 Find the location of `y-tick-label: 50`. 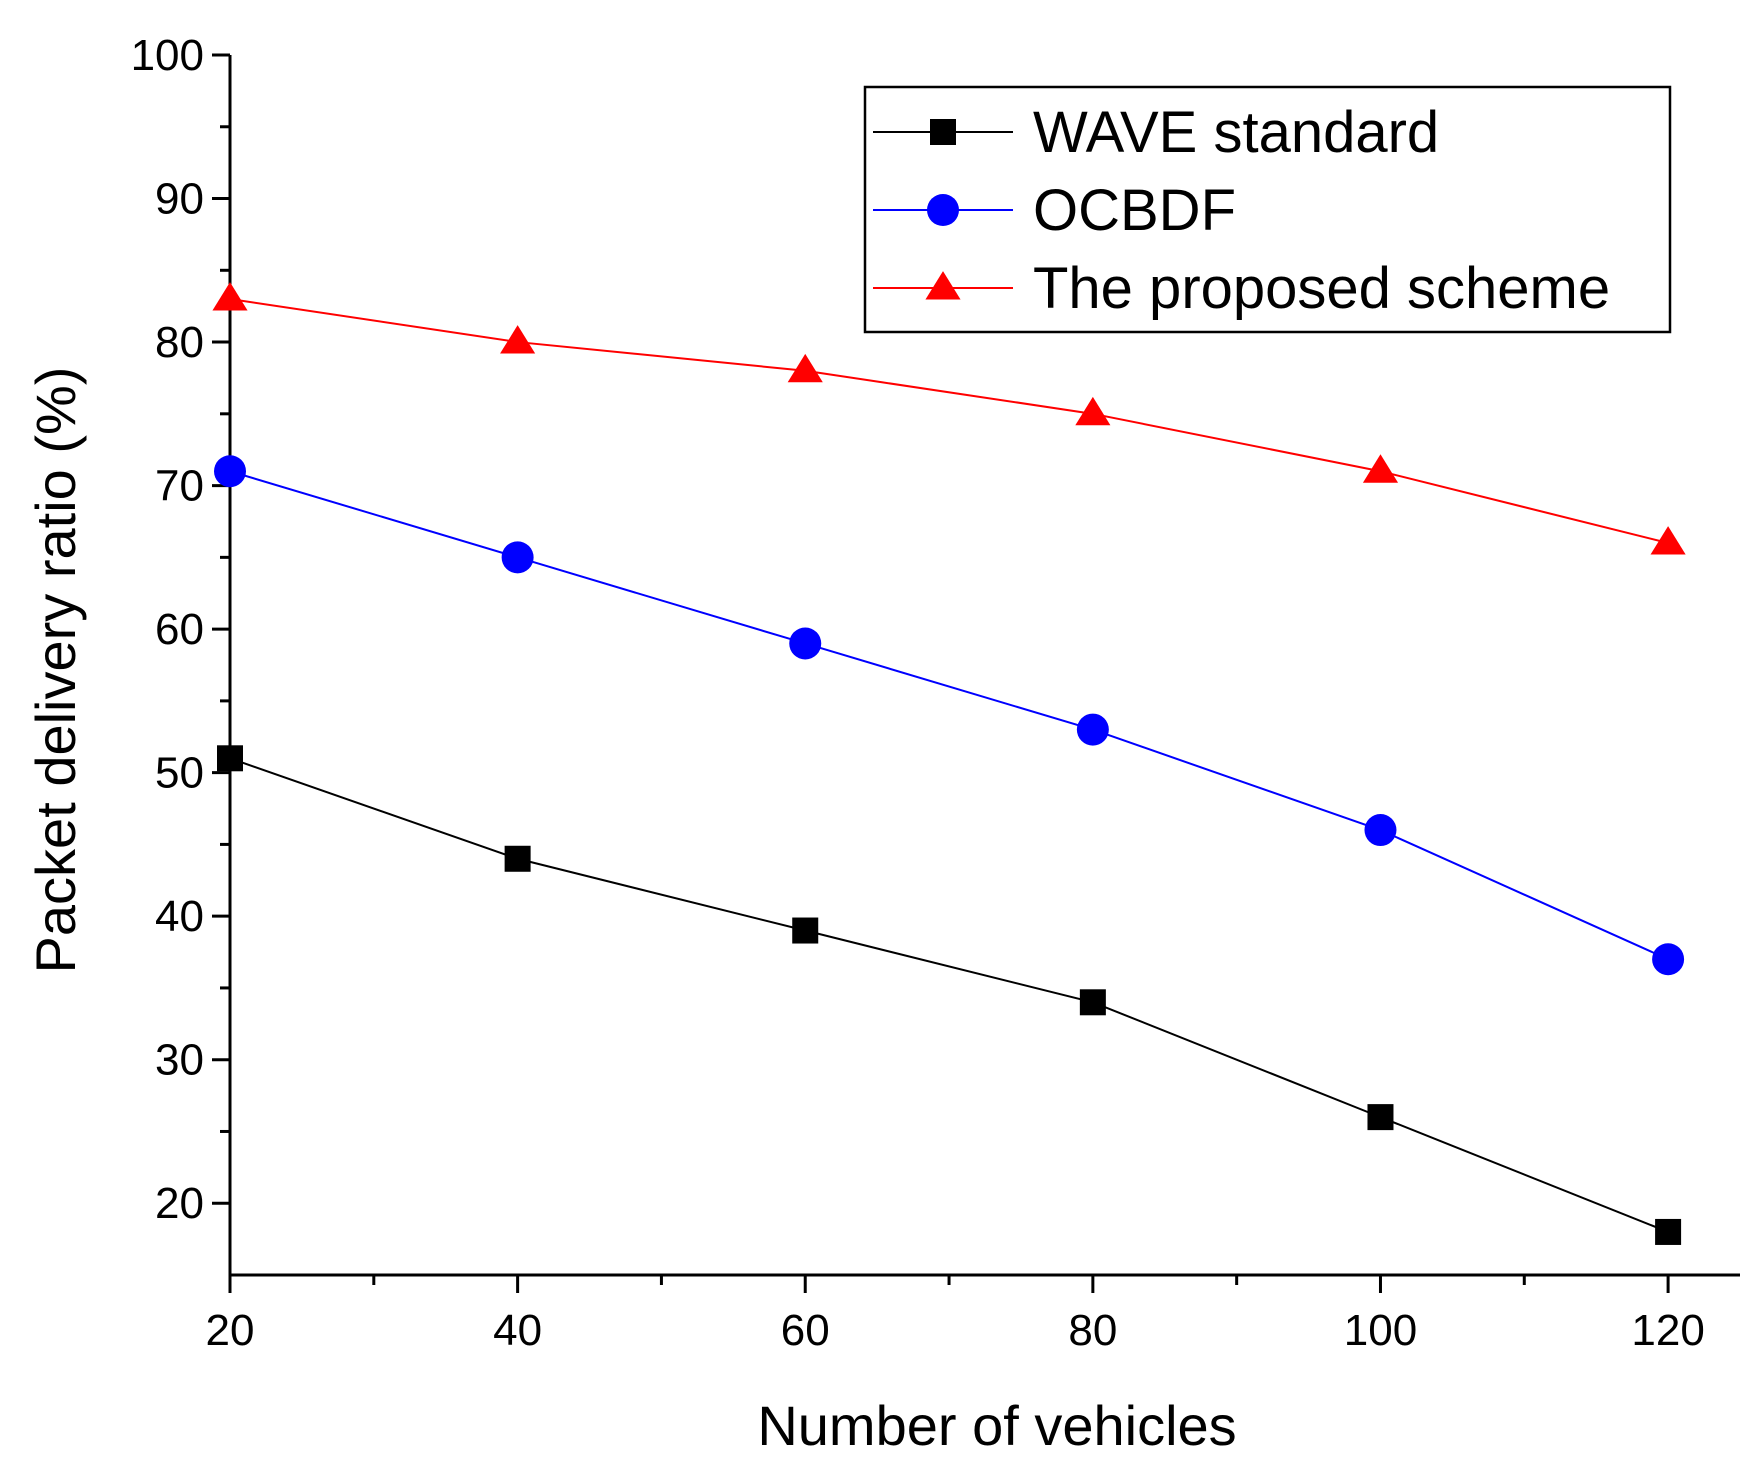

y-tick-label: 50 is located at coordinates (179, 773).